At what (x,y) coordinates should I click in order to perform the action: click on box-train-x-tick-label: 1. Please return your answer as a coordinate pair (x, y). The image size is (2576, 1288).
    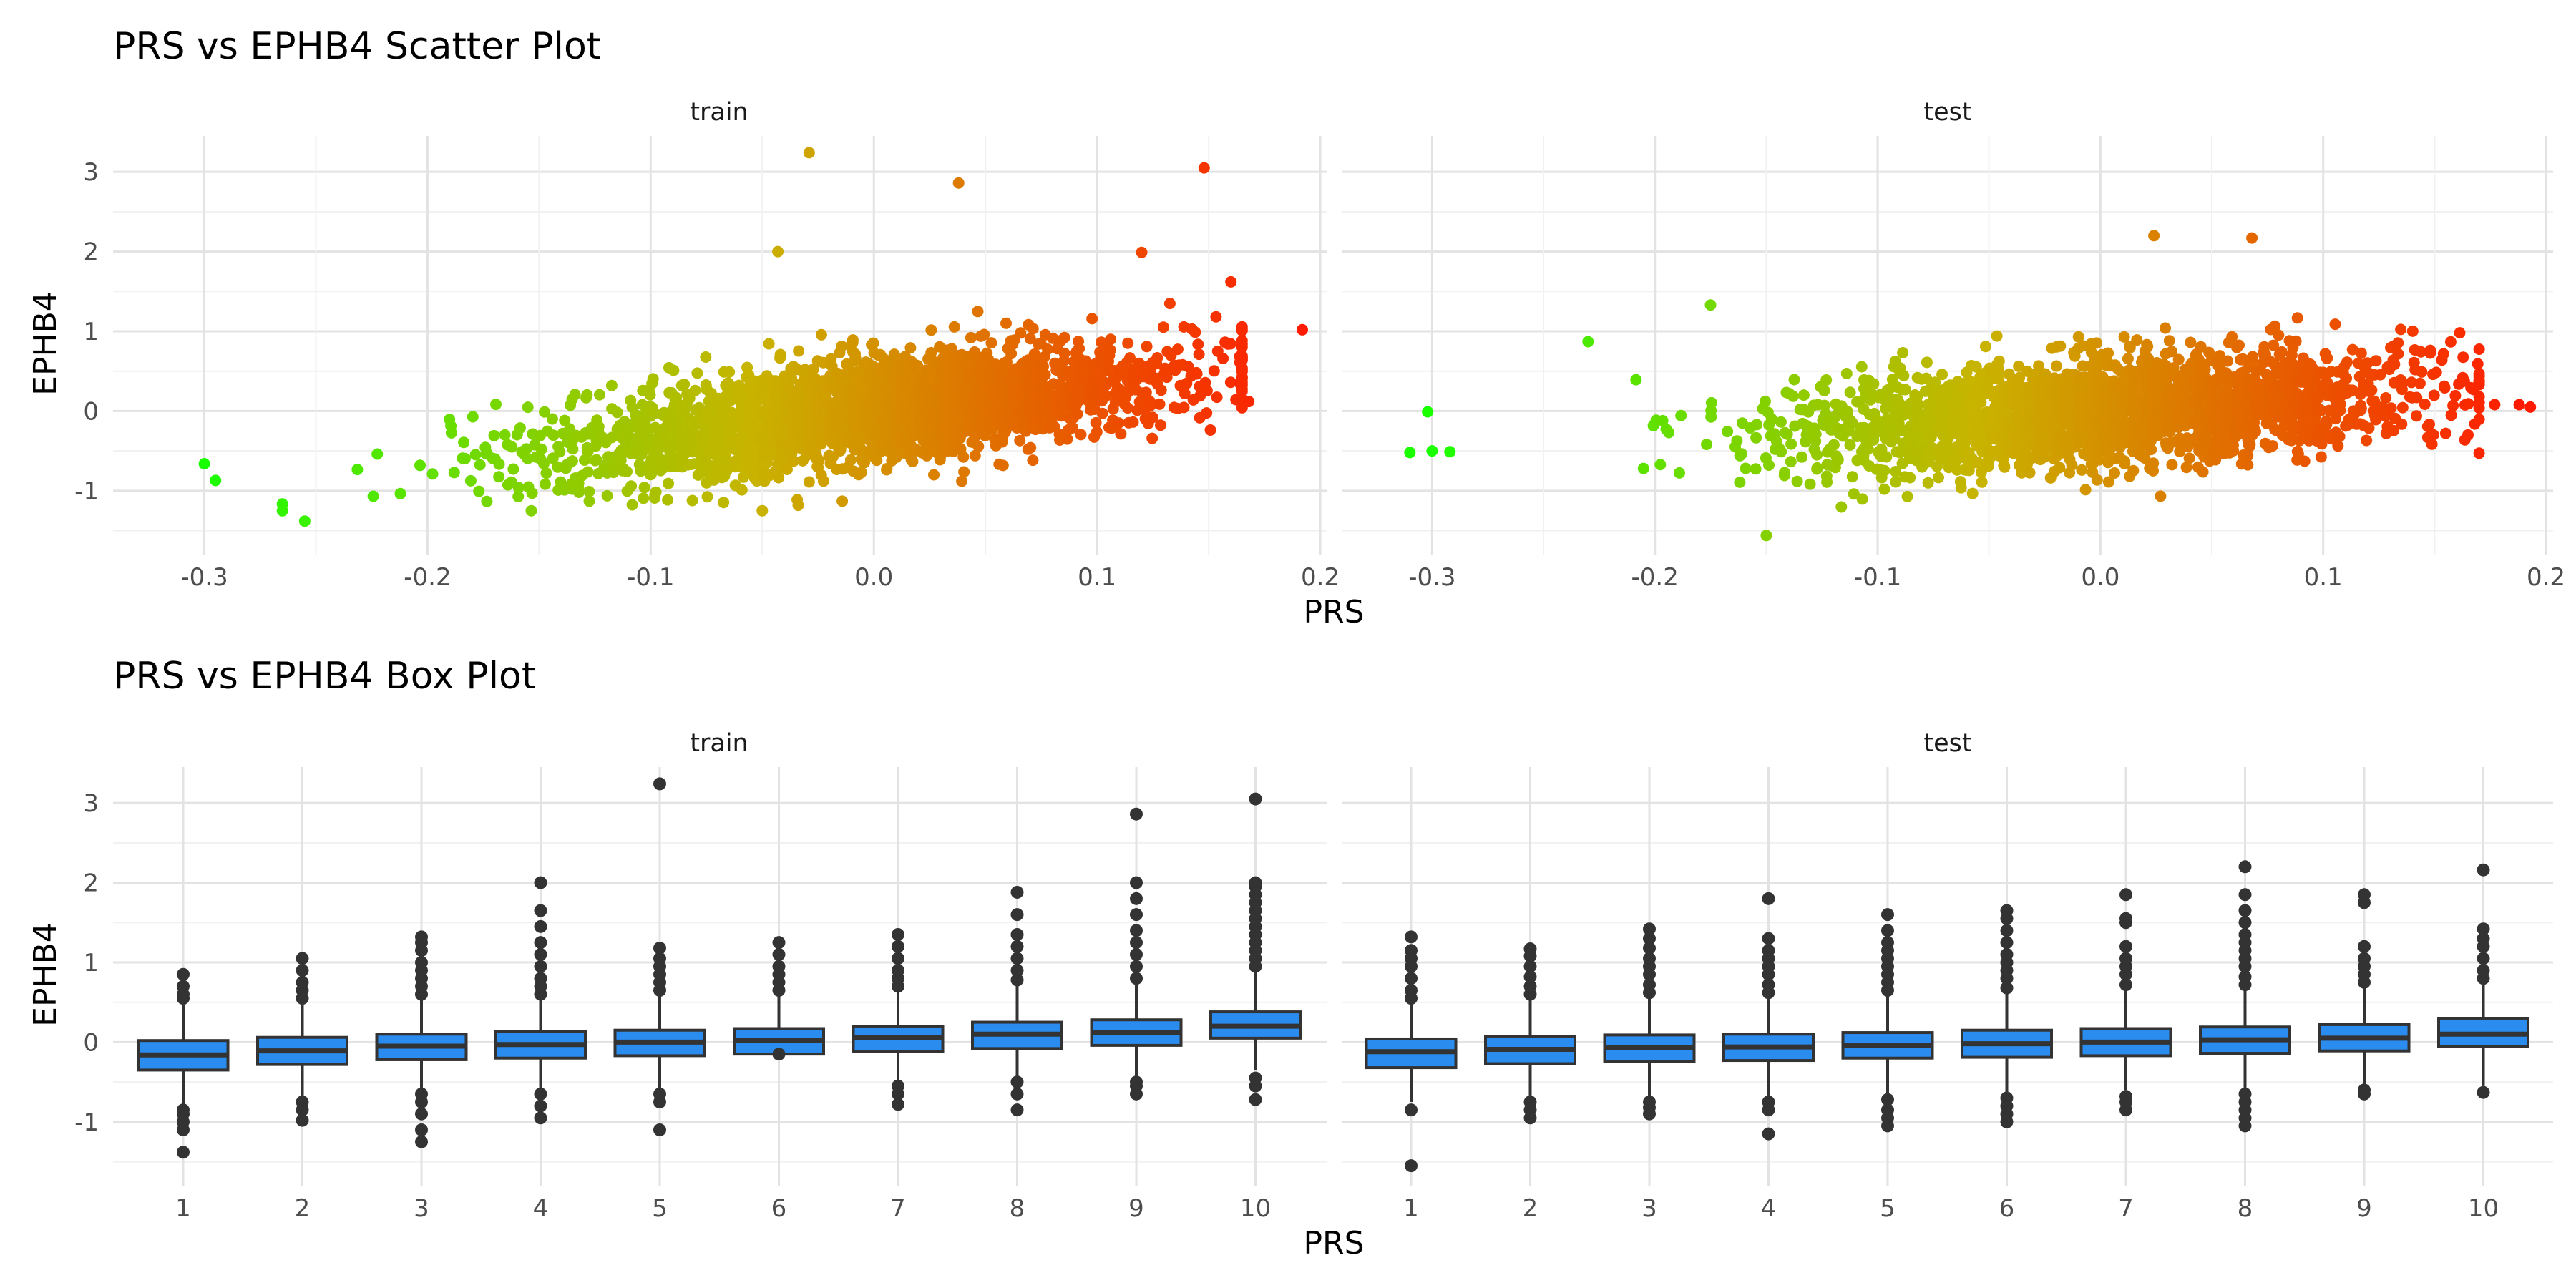
    Looking at the image, I should click on (183, 1208).